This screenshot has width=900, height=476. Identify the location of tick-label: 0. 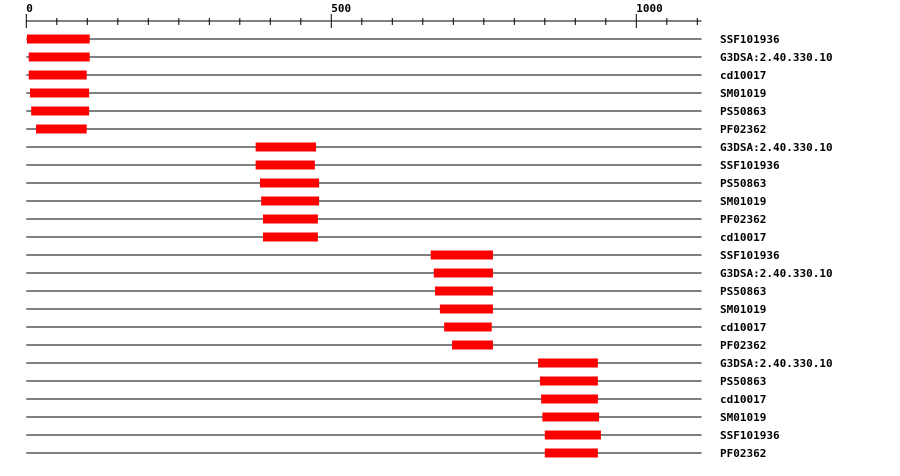
(29, 8).